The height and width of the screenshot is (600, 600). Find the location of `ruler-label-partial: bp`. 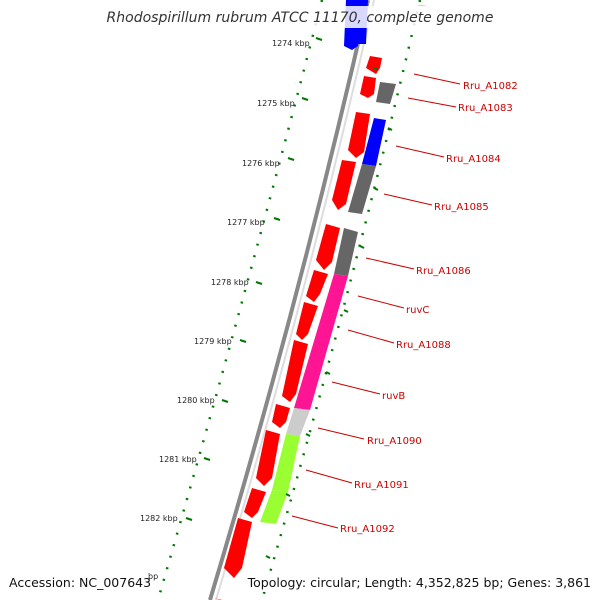

ruler-label-partial: bp is located at coordinates (153, 576).